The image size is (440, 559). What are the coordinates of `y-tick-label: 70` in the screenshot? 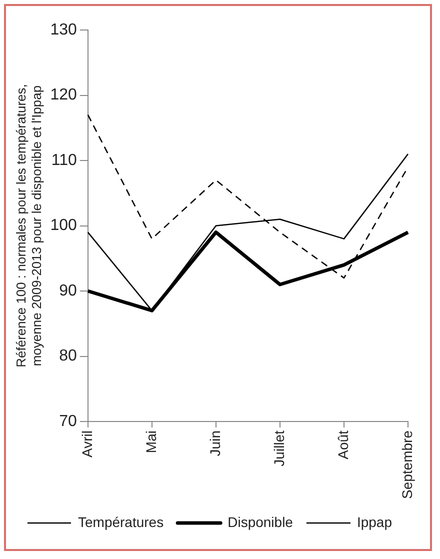 It's located at (68, 421).